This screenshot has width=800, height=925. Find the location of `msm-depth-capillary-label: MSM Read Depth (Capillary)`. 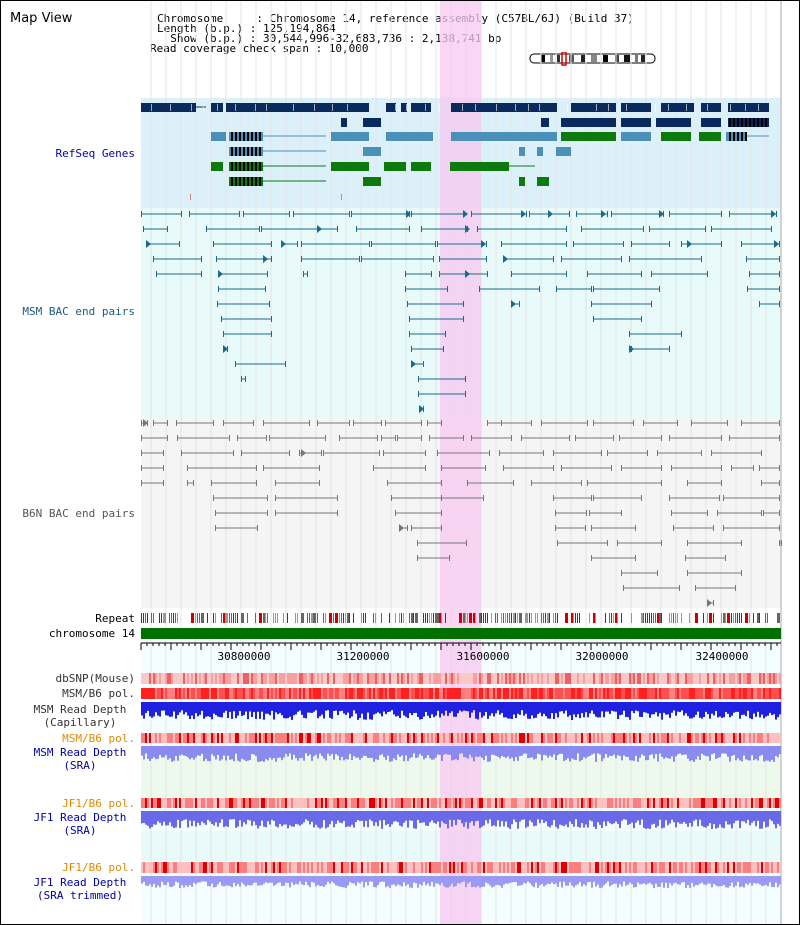

msm-depth-capillary-label: MSM Read Depth (Capillary) is located at coordinates (80, 716).